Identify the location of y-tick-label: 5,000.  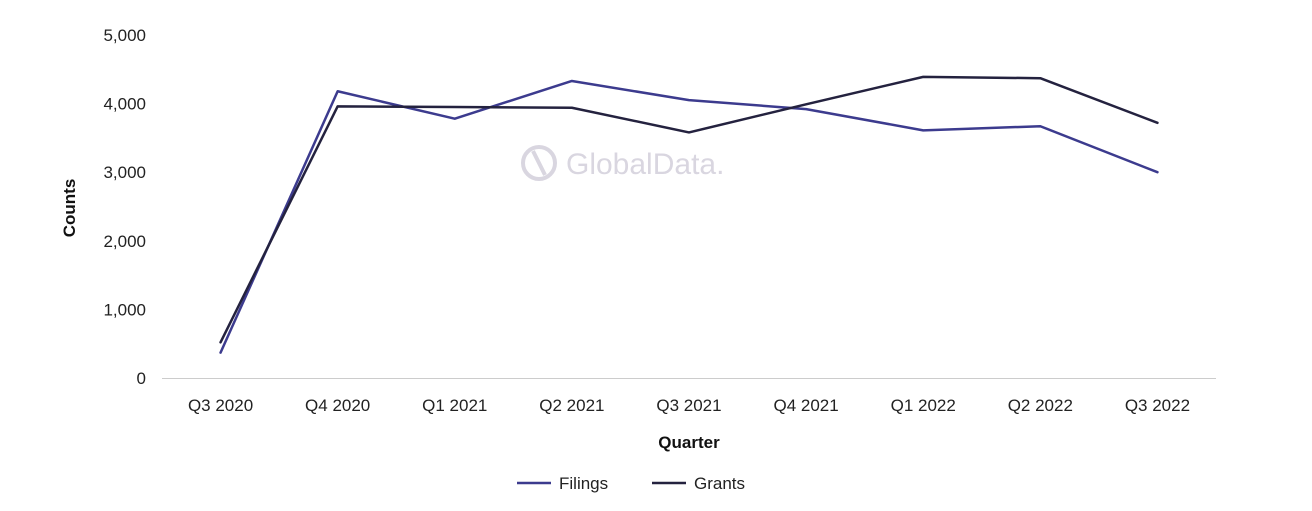
(124, 35).